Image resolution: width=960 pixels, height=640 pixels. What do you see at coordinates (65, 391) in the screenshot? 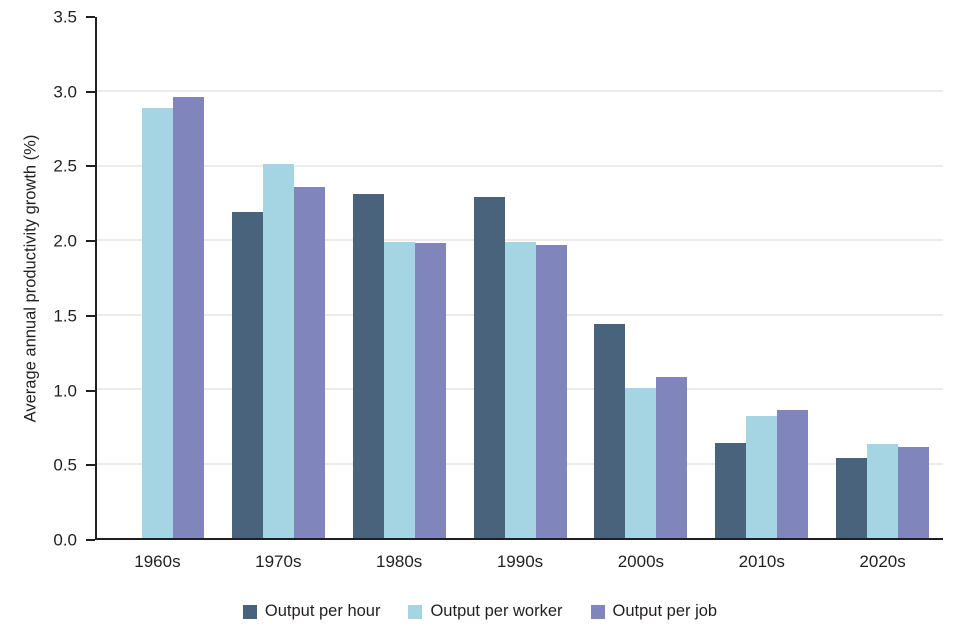
I see `y-tick-label: 1.0` at bounding box center [65, 391].